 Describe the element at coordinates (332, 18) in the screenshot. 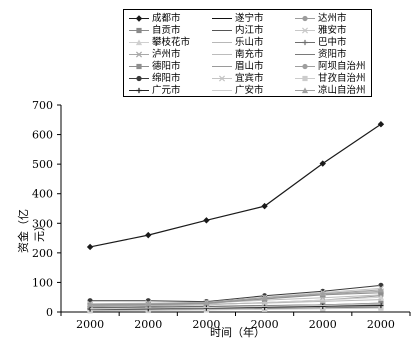

I see `legend-label: 达州市` at that location.